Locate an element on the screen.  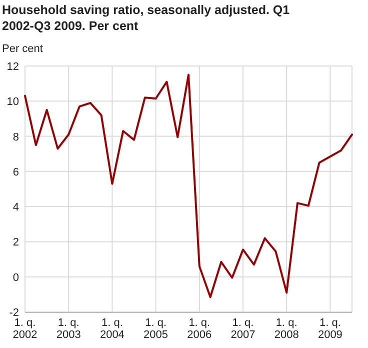
y-tick-label: 10 is located at coordinates (12, 102).